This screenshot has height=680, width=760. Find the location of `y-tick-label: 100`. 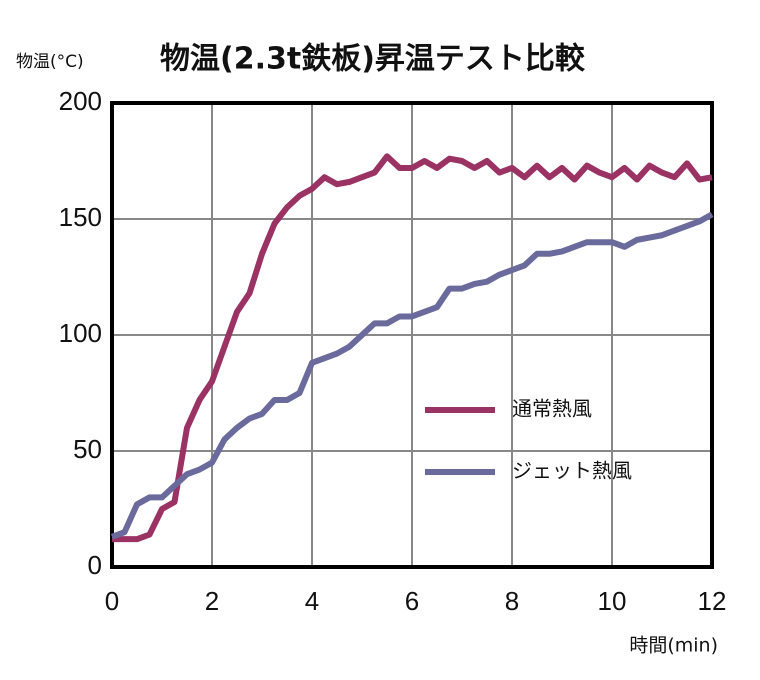

y-tick-label: 100 is located at coordinates (80, 333).